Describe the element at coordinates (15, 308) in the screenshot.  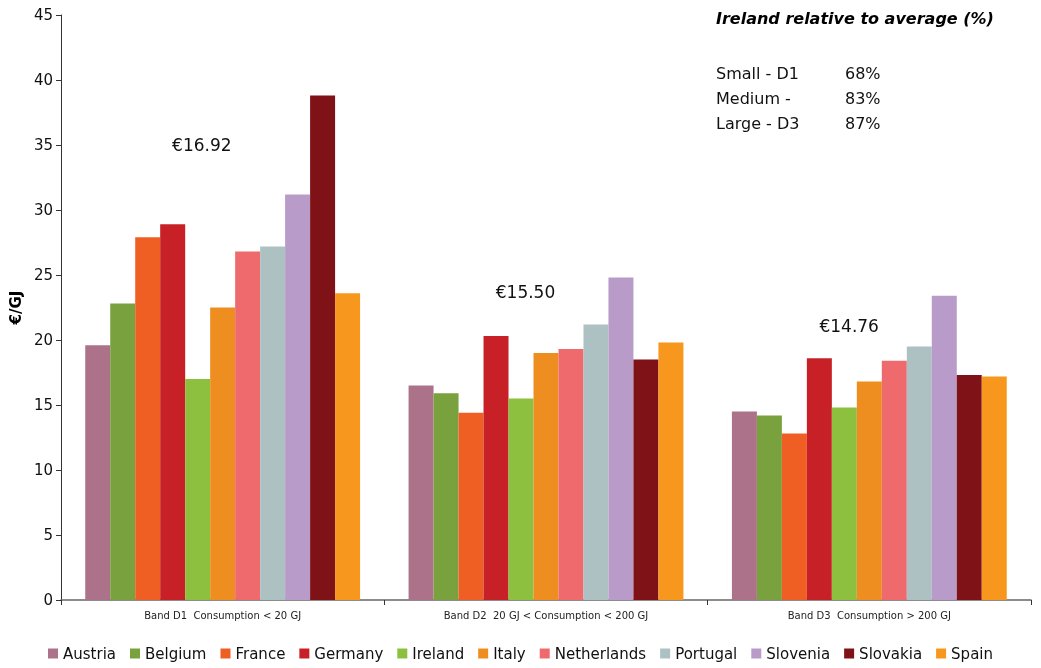
I see `y-axis-title: €/GJ` at that location.